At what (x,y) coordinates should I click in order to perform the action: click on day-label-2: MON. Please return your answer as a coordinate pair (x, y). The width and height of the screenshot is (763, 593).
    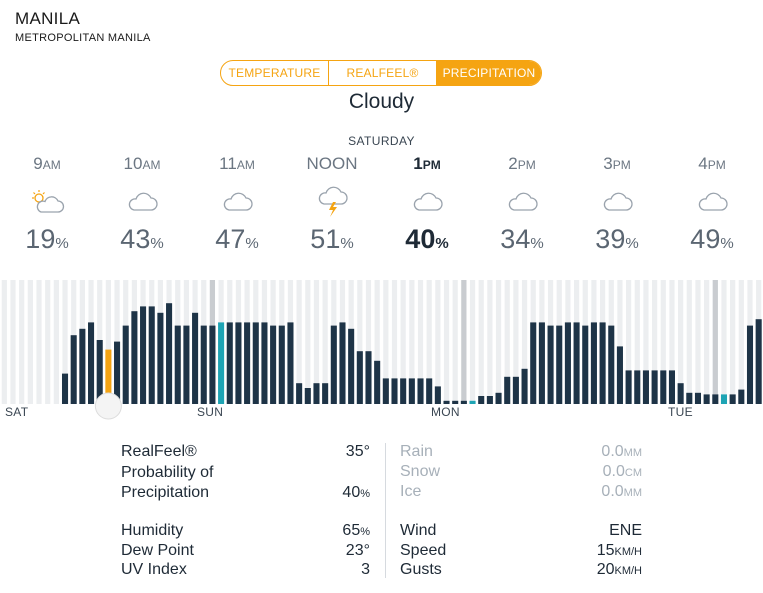
    Looking at the image, I should click on (445, 412).